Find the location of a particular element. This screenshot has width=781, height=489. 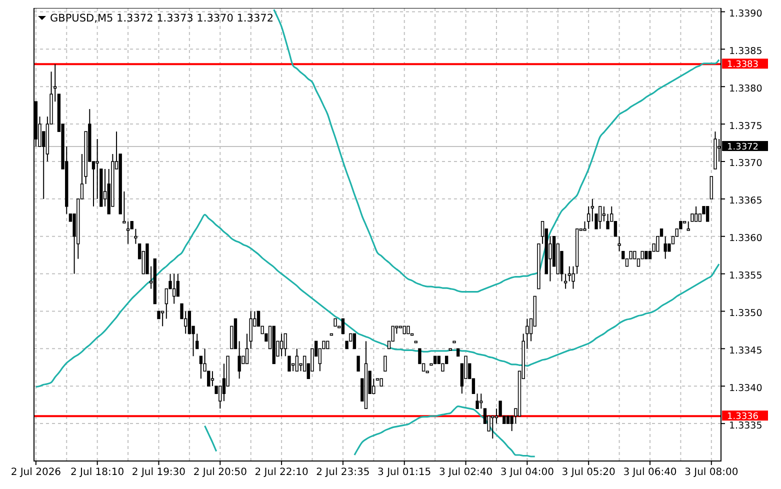

x-tick-label: 3 Jul 05:20 is located at coordinates (589, 472).